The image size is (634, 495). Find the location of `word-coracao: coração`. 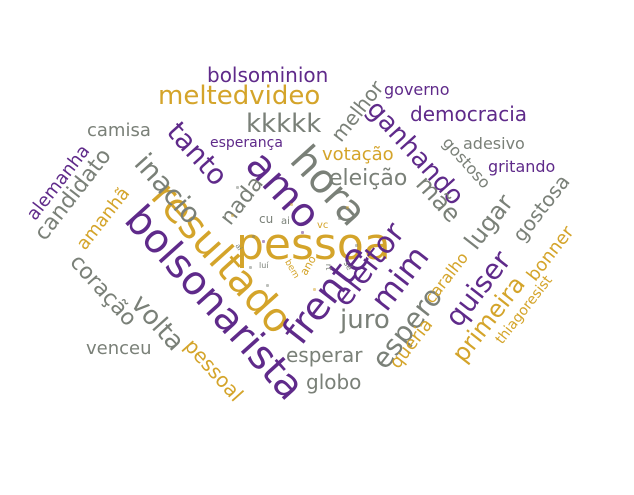

word-coracao: coração is located at coordinates (103, 290).